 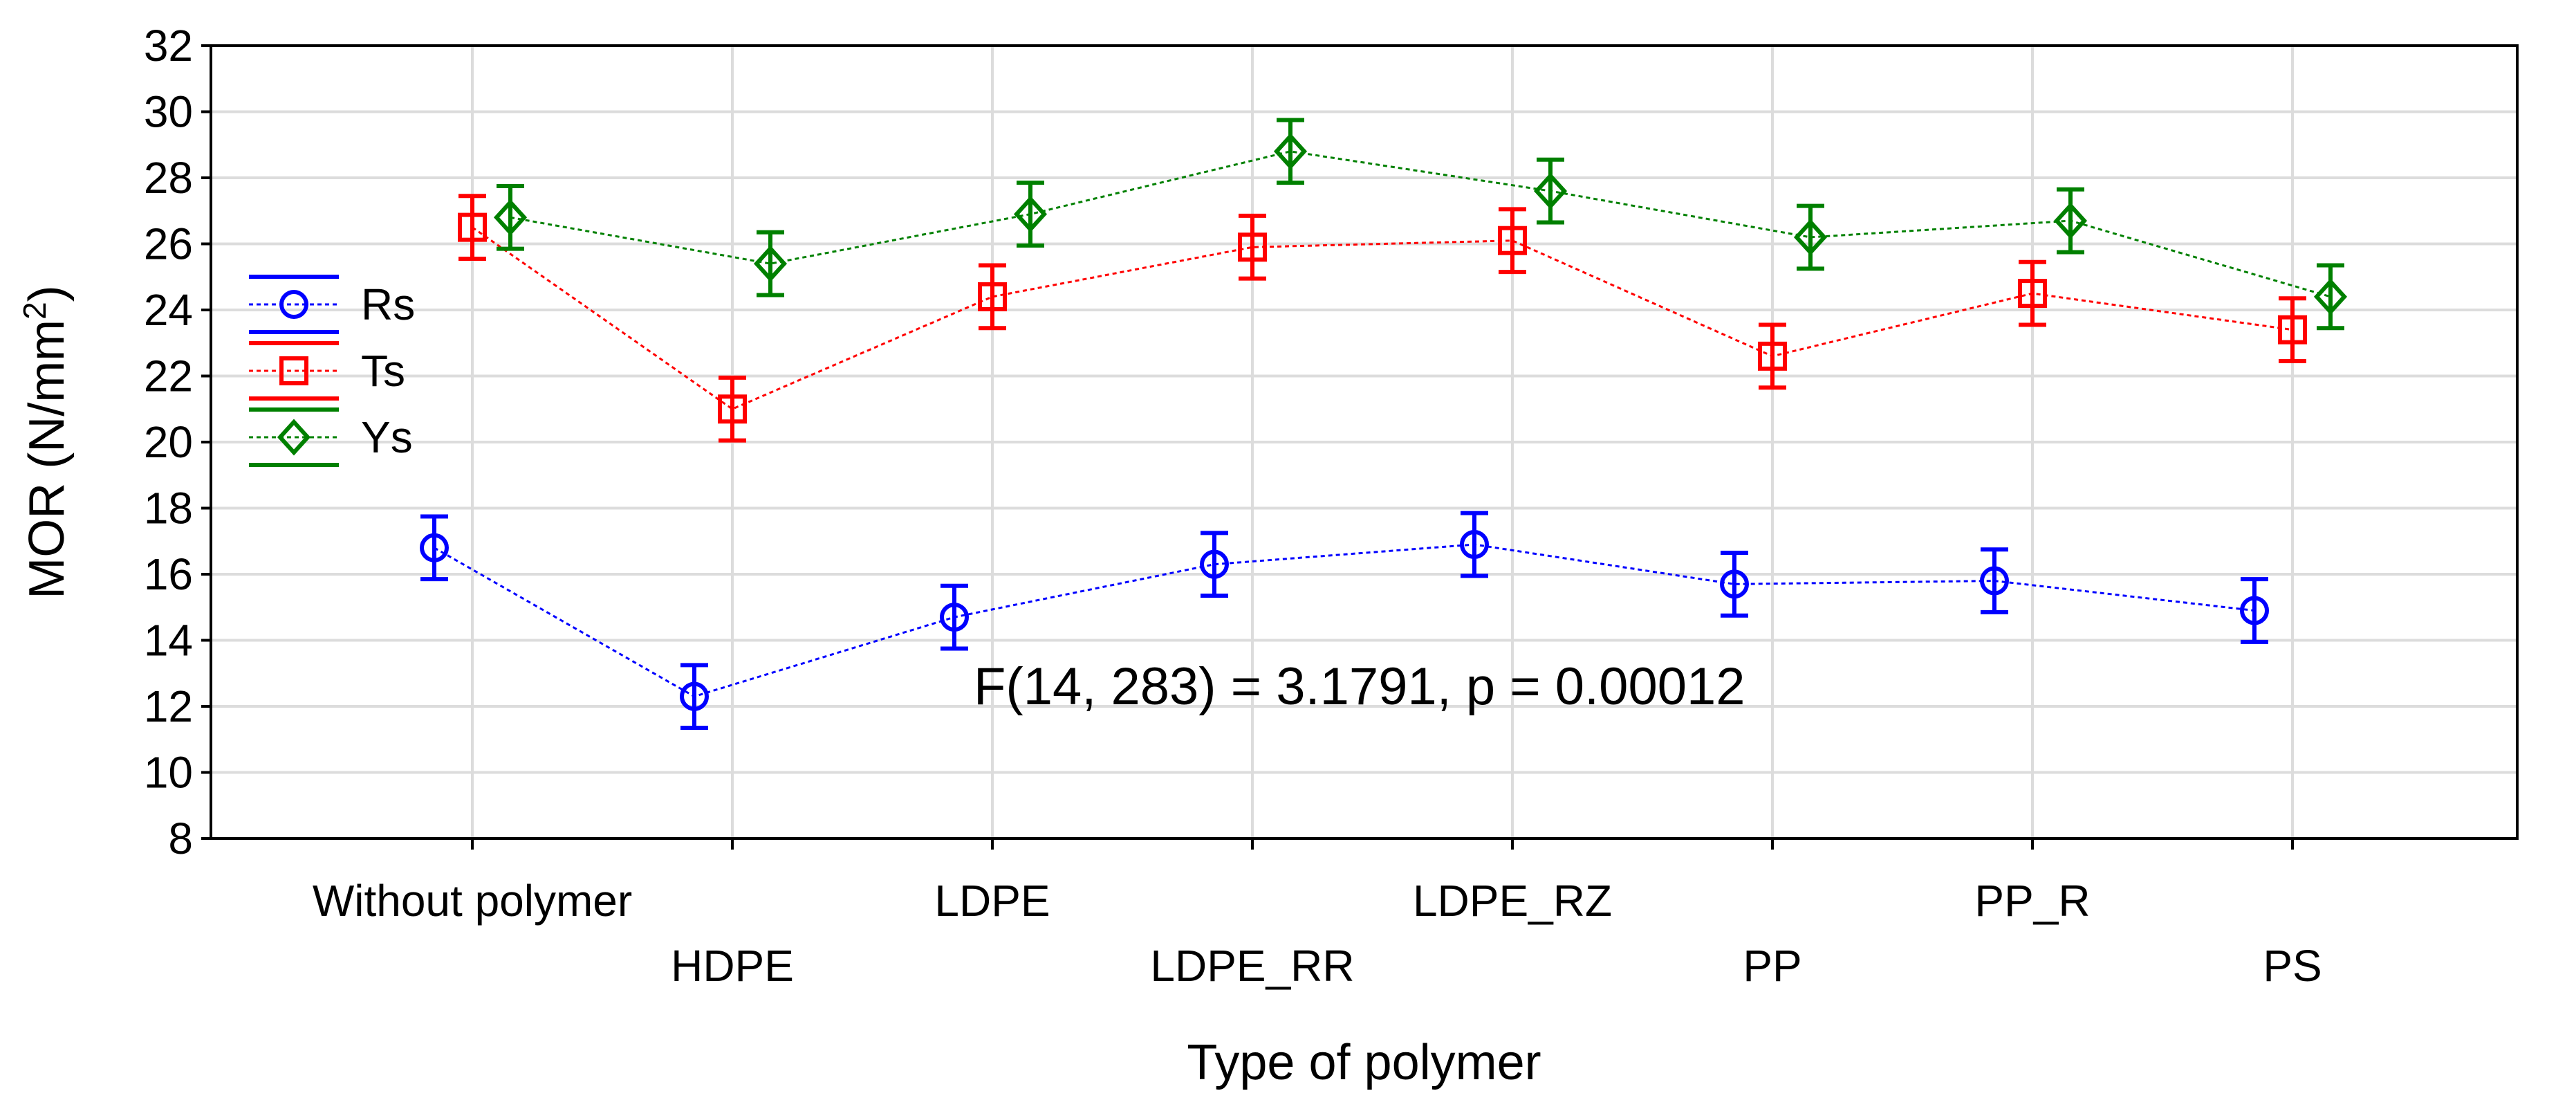 I want to click on y-axis-title: MOR (N/mm2), so click(x=46, y=442).